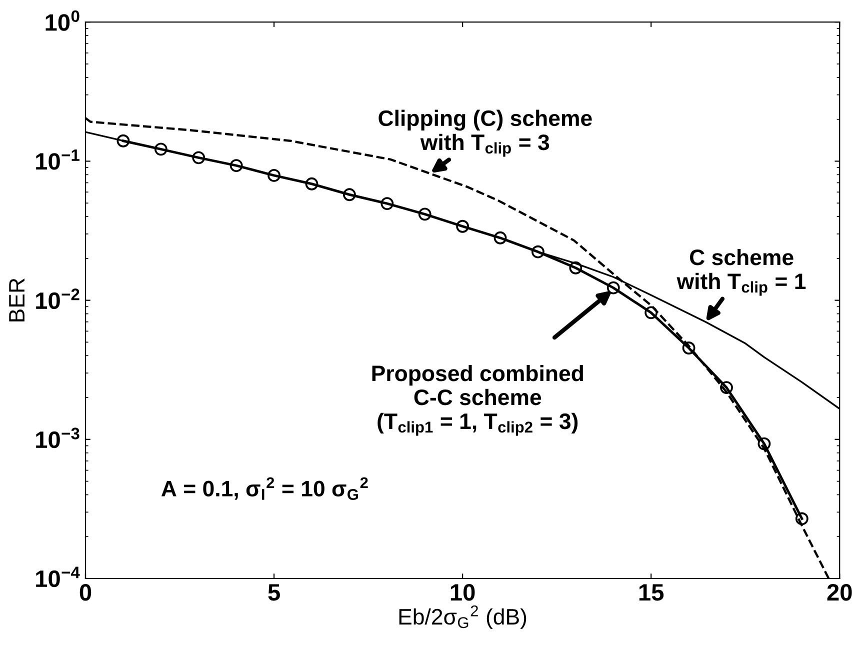 This screenshot has height=650, width=855. Describe the element at coordinates (86, 592) in the screenshot. I see `x-tick-label: 0` at that location.